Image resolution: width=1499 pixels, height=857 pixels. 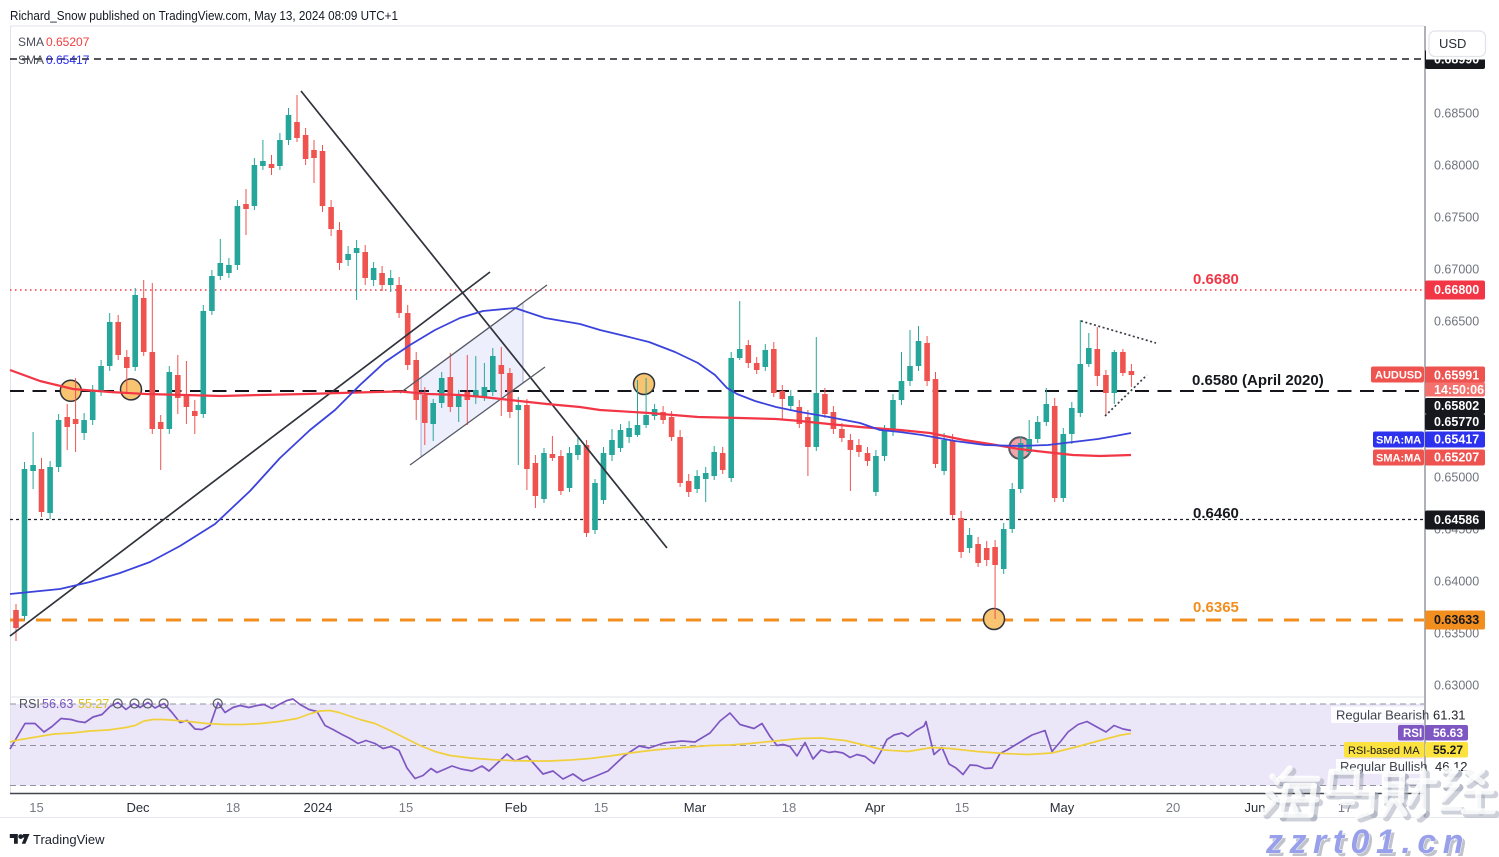 I want to click on svg-text: 61.31, so click(x=1449, y=715).